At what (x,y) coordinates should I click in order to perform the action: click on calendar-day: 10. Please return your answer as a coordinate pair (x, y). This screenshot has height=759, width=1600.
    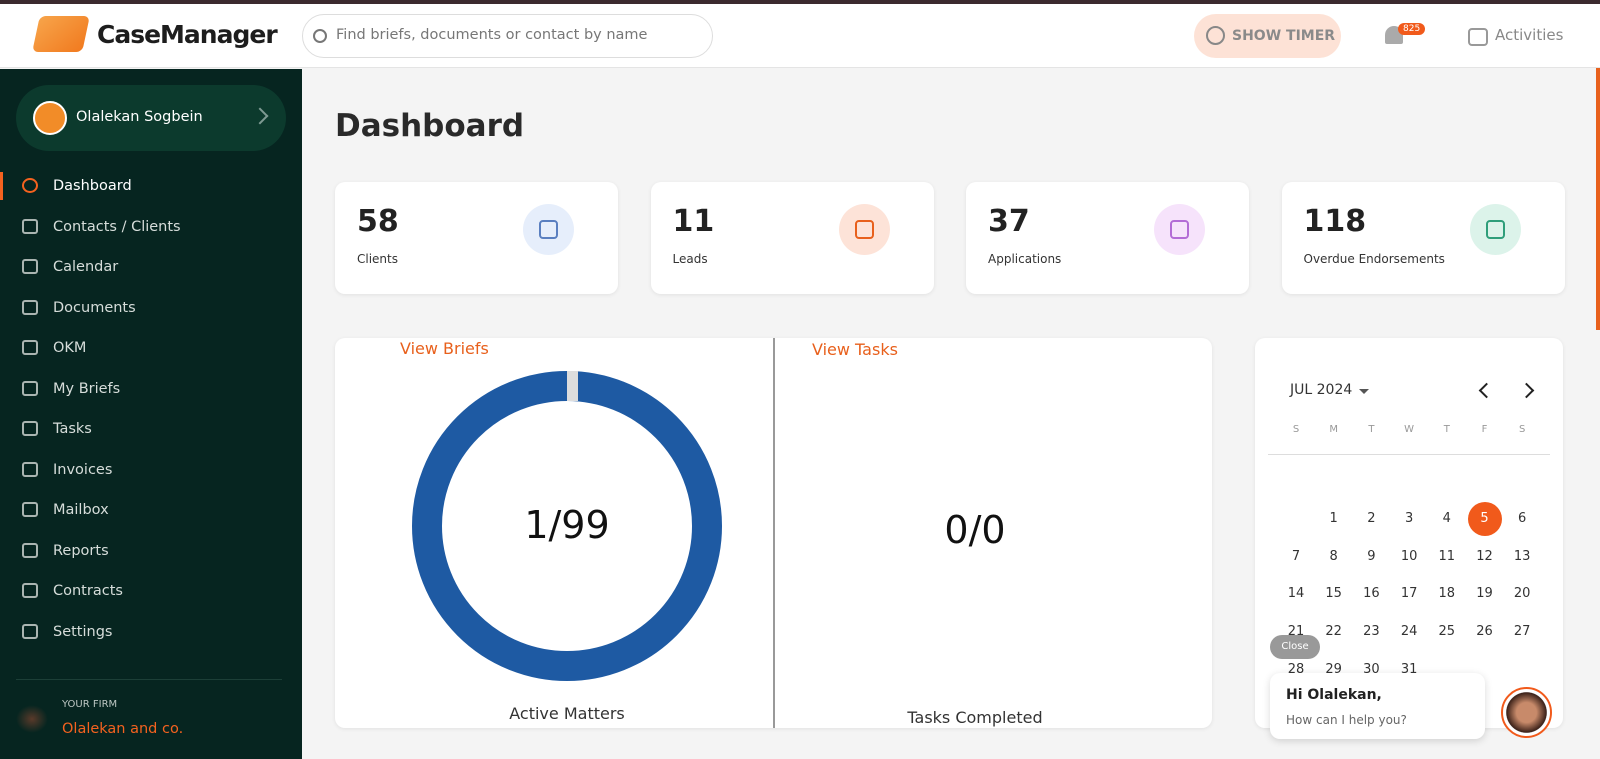
    Looking at the image, I should click on (1409, 556).